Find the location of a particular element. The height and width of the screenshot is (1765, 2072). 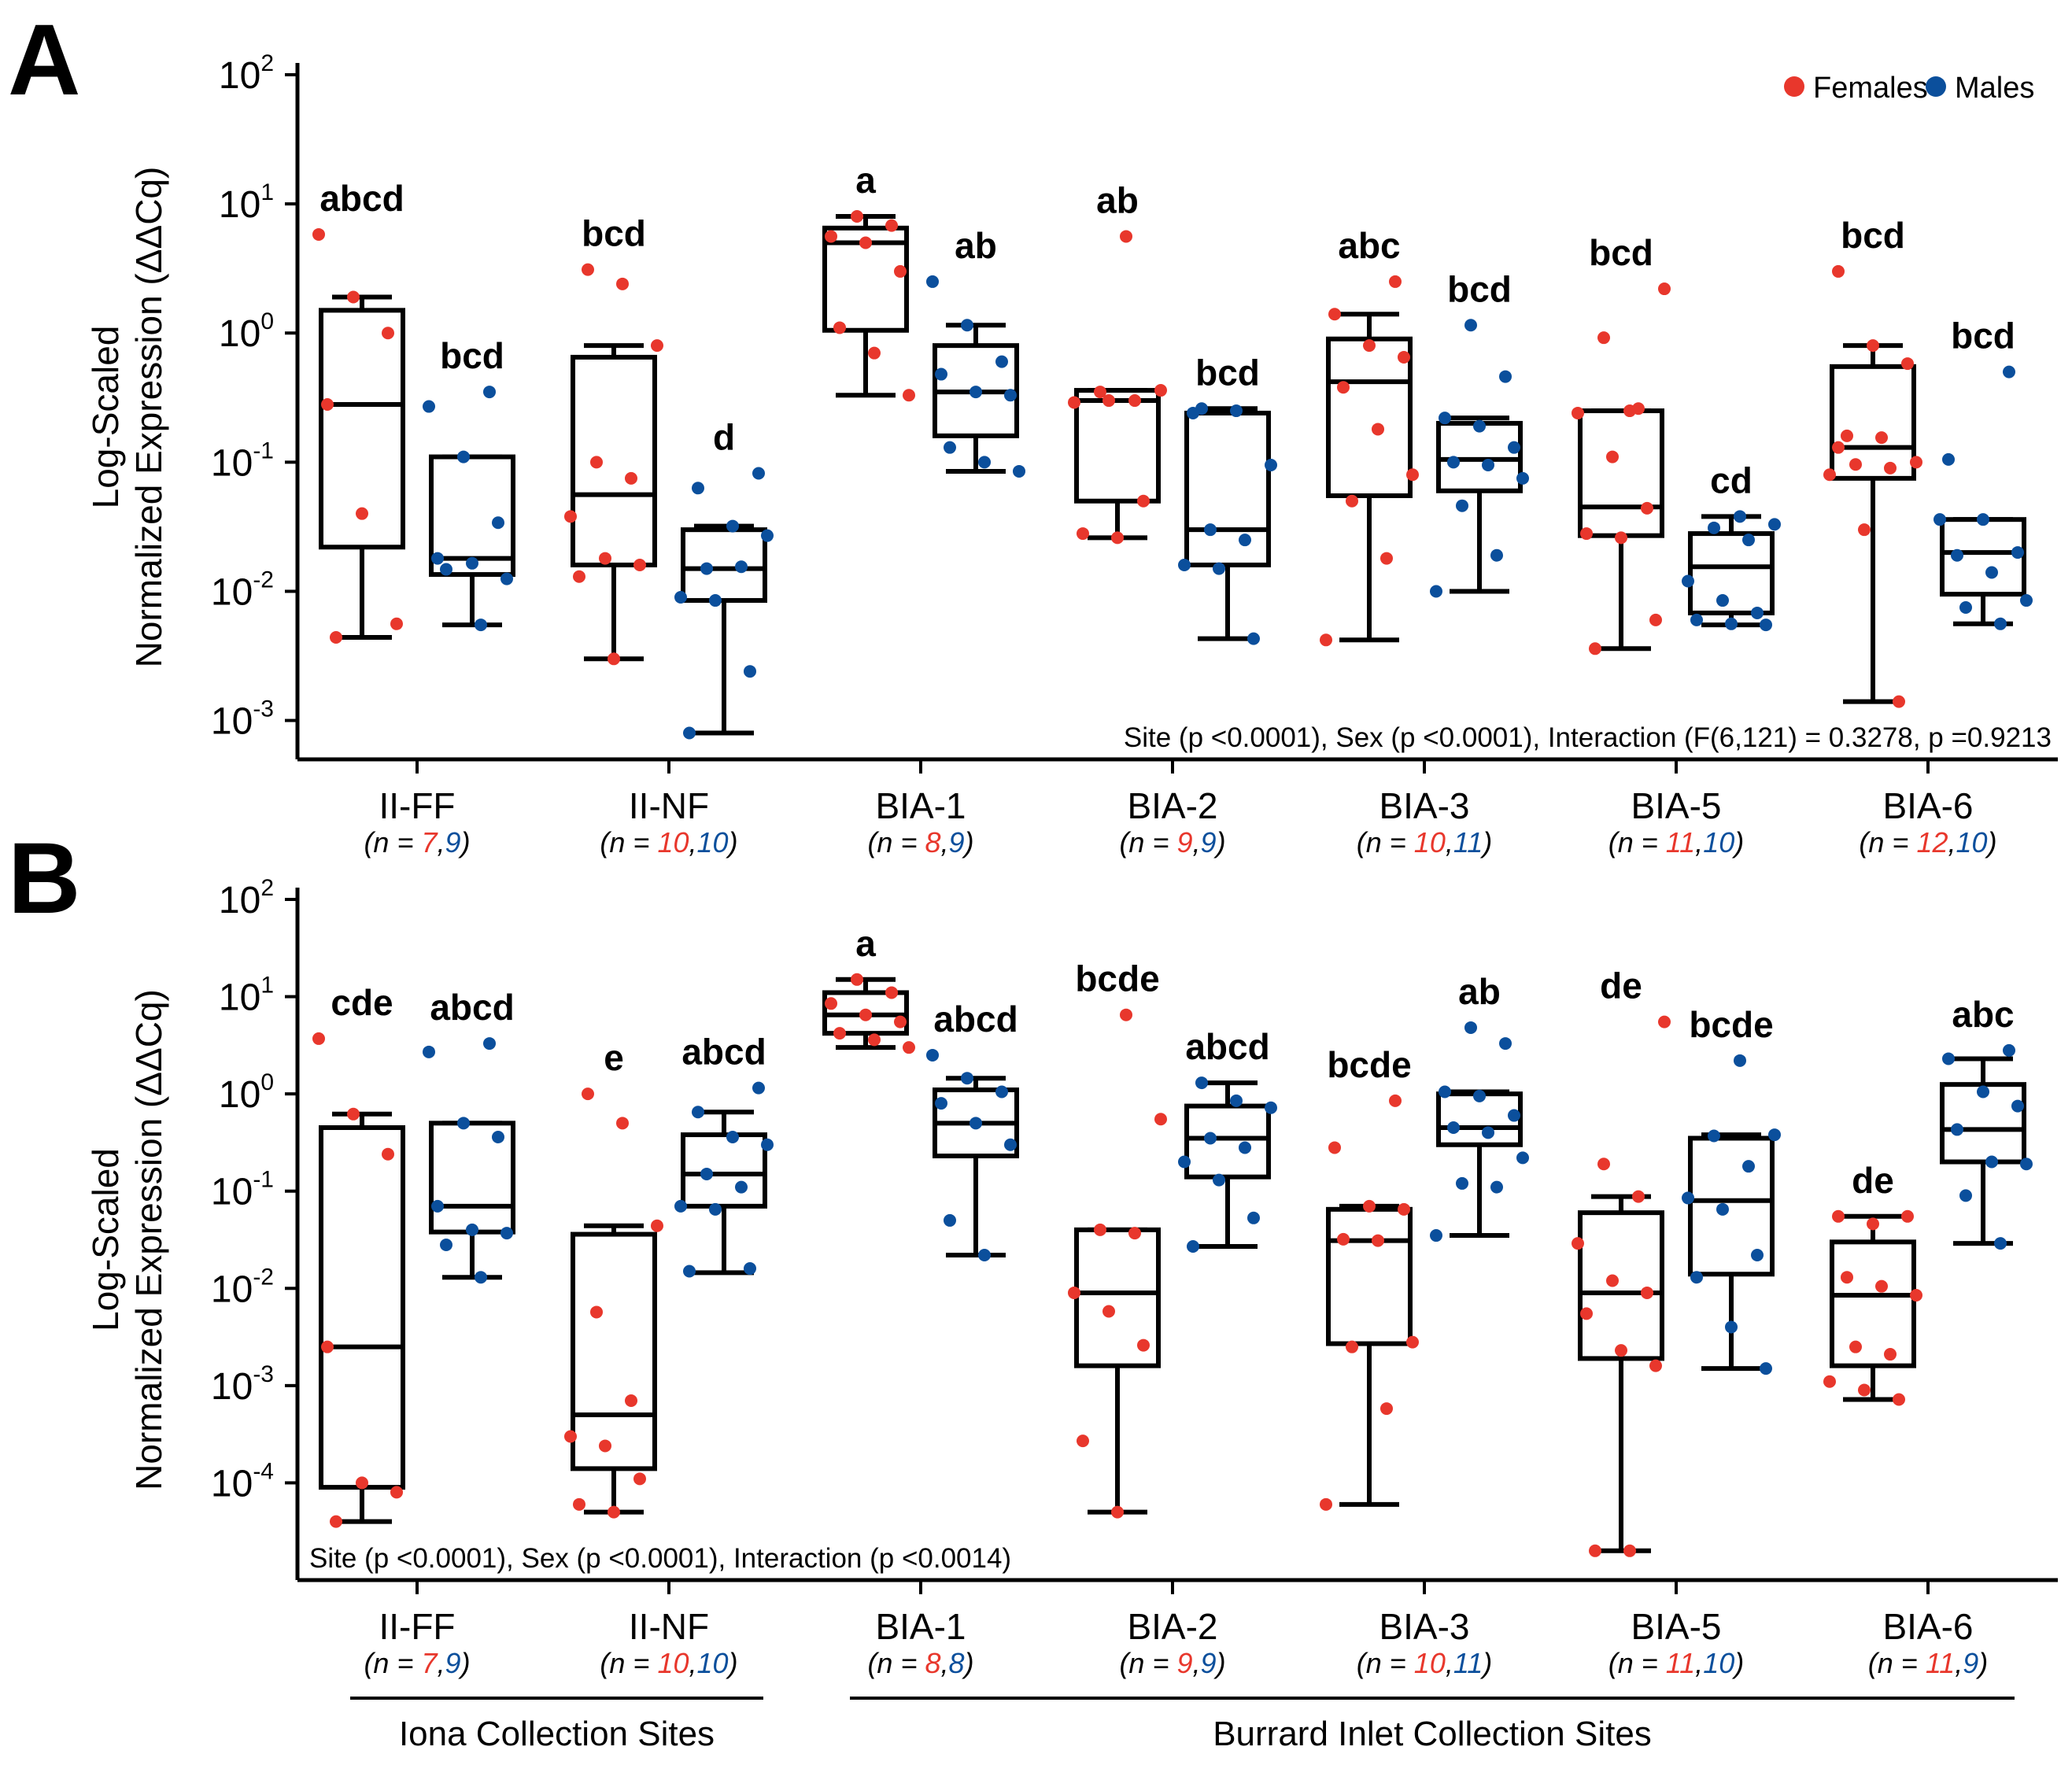

sample-size-label: (n = 10,11) is located at coordinates (1424, 842).